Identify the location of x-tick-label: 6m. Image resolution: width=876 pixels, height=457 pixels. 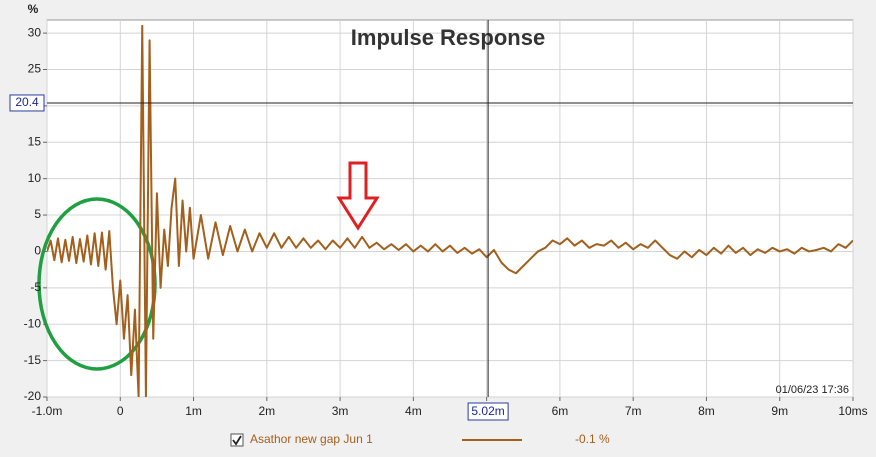
(560, 411).